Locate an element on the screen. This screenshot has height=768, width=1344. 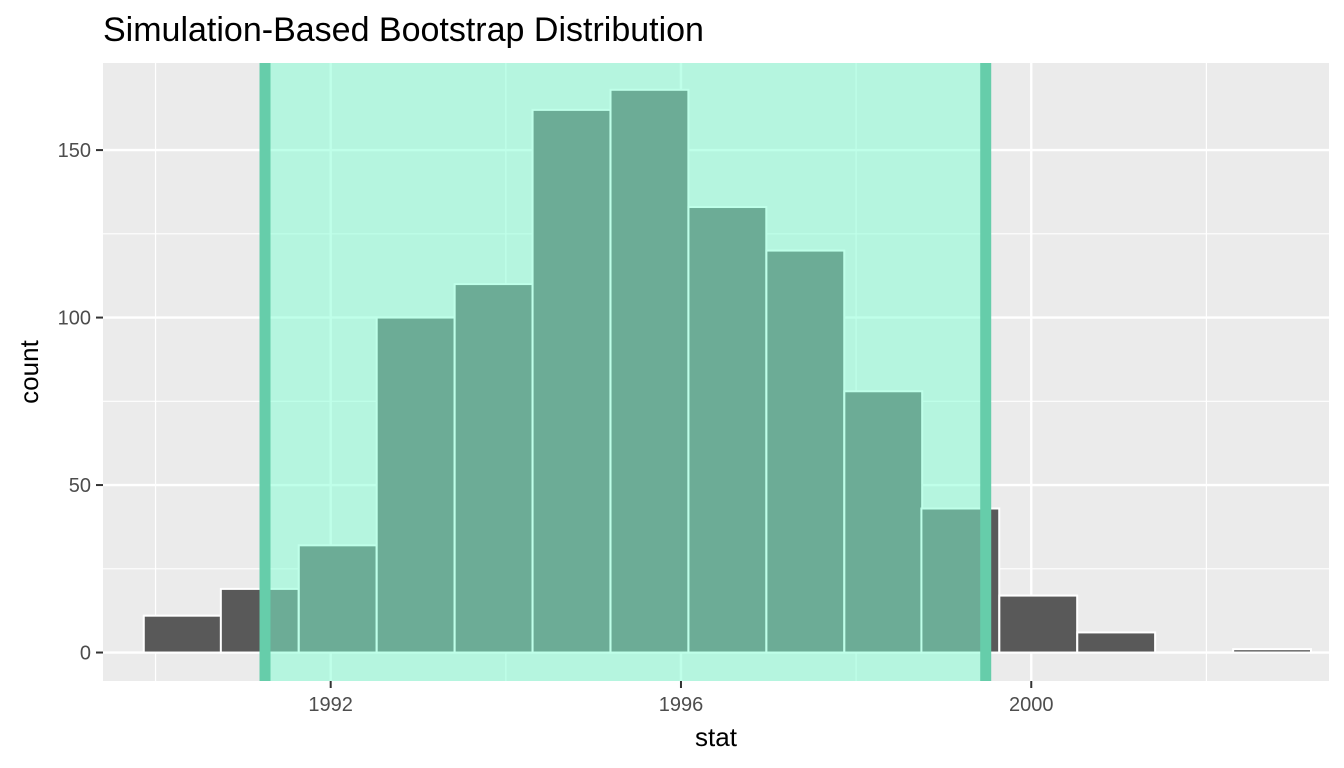
x-axis: 1992 1996 2000 is located at coordinates (681, 698).